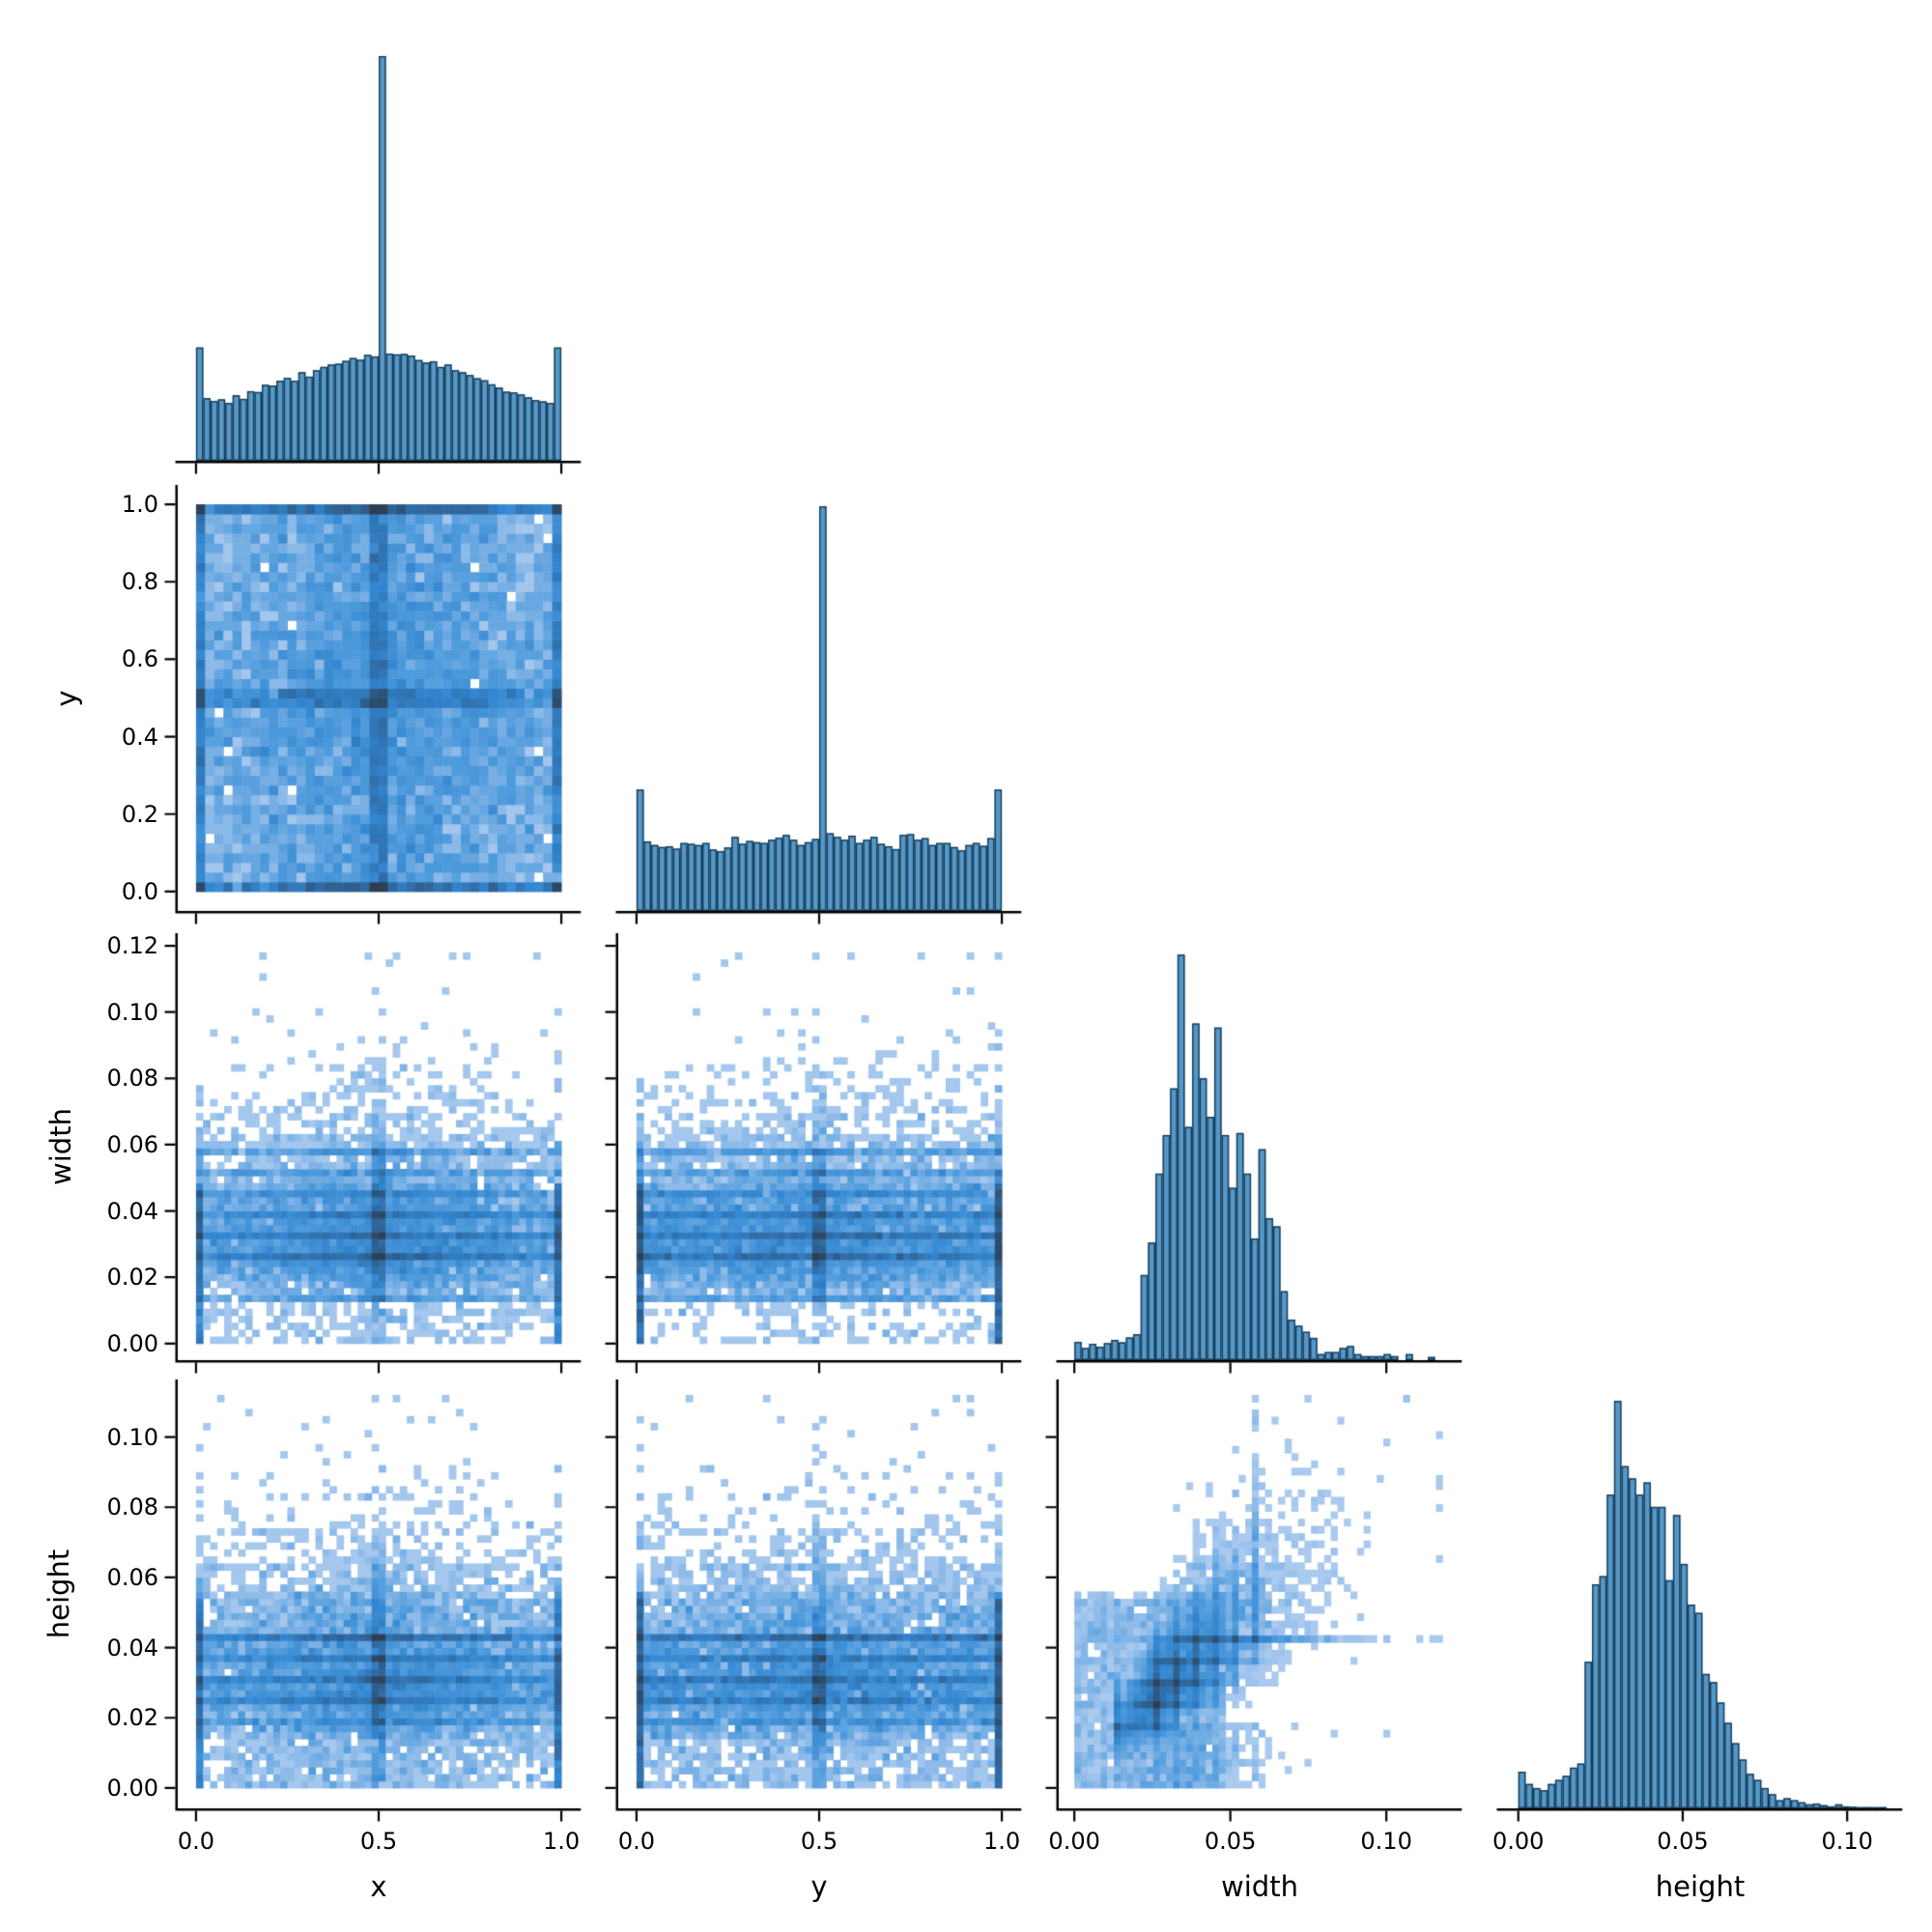  Describe the element at coordinates (1700, 1886) in the screenshot. I see `x-axis-label-height: height` at that location.